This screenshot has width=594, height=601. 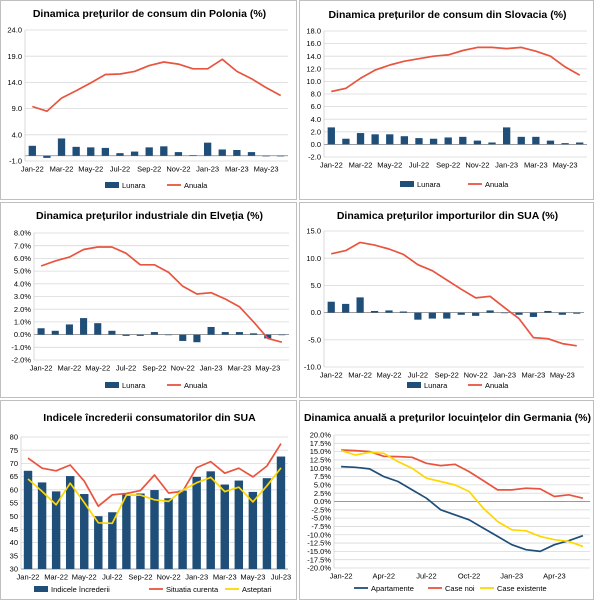 What do you see at coordinates (14, 542) in the screenshot?
I see `y-tick-label: 40` at bounding box center [14, 542].